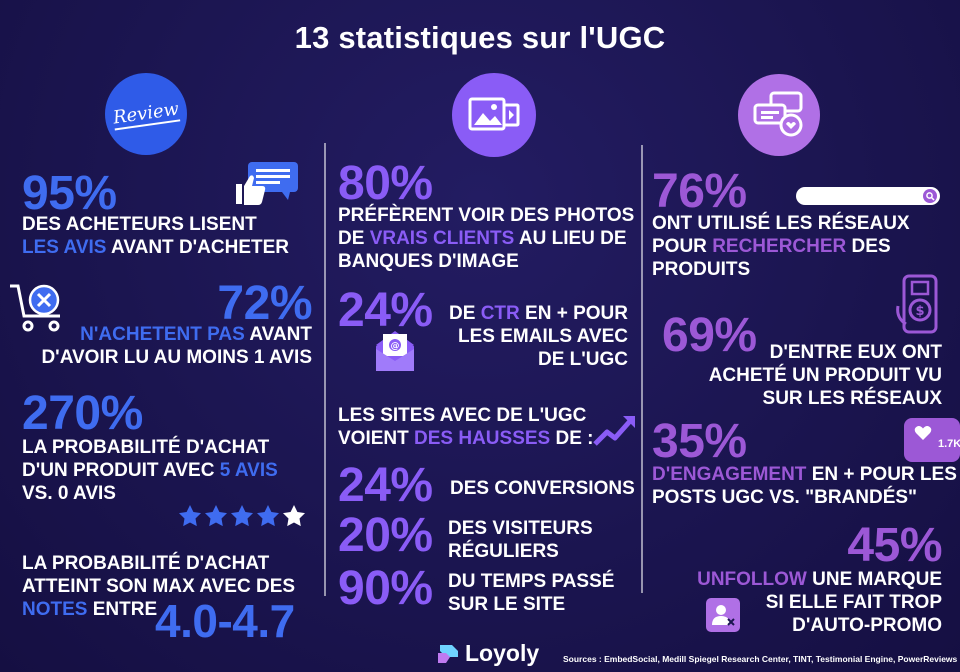  Describe the element at coordinates (146, 563) in the screenshot. I see `stat-rating-line1: LA PROBABILITÉ D'ACHAT` at that location.